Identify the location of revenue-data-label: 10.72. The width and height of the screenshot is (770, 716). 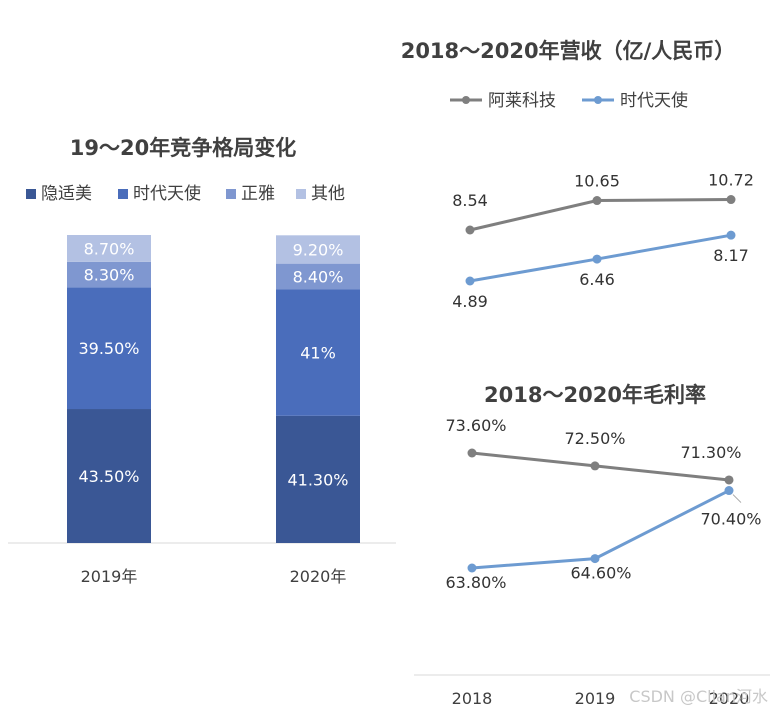
(731, 180).